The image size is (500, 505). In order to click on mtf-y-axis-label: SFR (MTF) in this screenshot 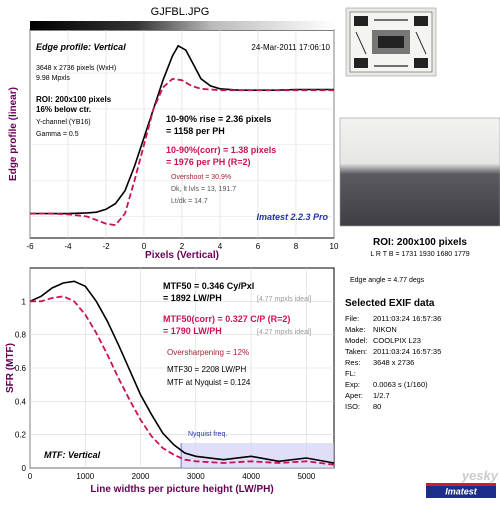, I will do `click(10, 368)`.